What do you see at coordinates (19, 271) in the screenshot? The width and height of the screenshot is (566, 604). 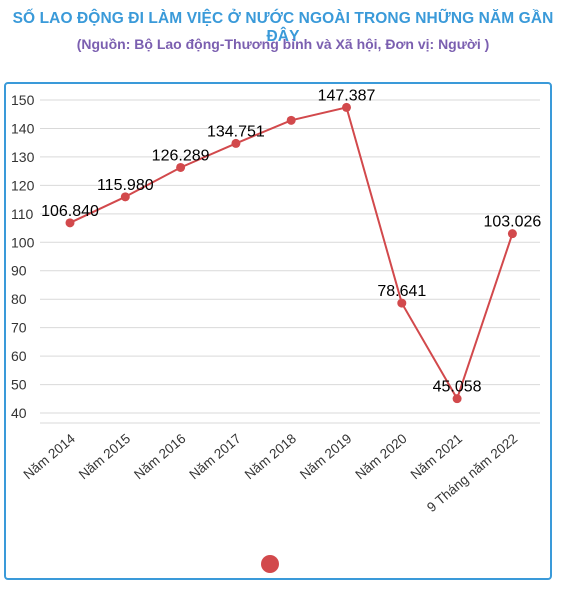 I see `y-tick-label: 90` at bounding box center [19, 271].